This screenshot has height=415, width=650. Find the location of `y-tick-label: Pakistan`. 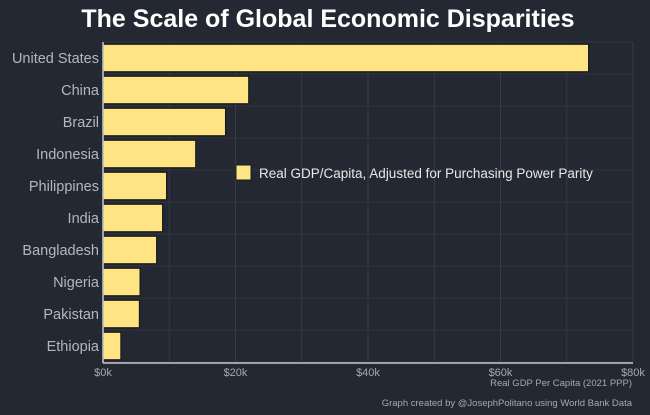

y-tick-label: Pakistan is located at coordinates (71, 315).